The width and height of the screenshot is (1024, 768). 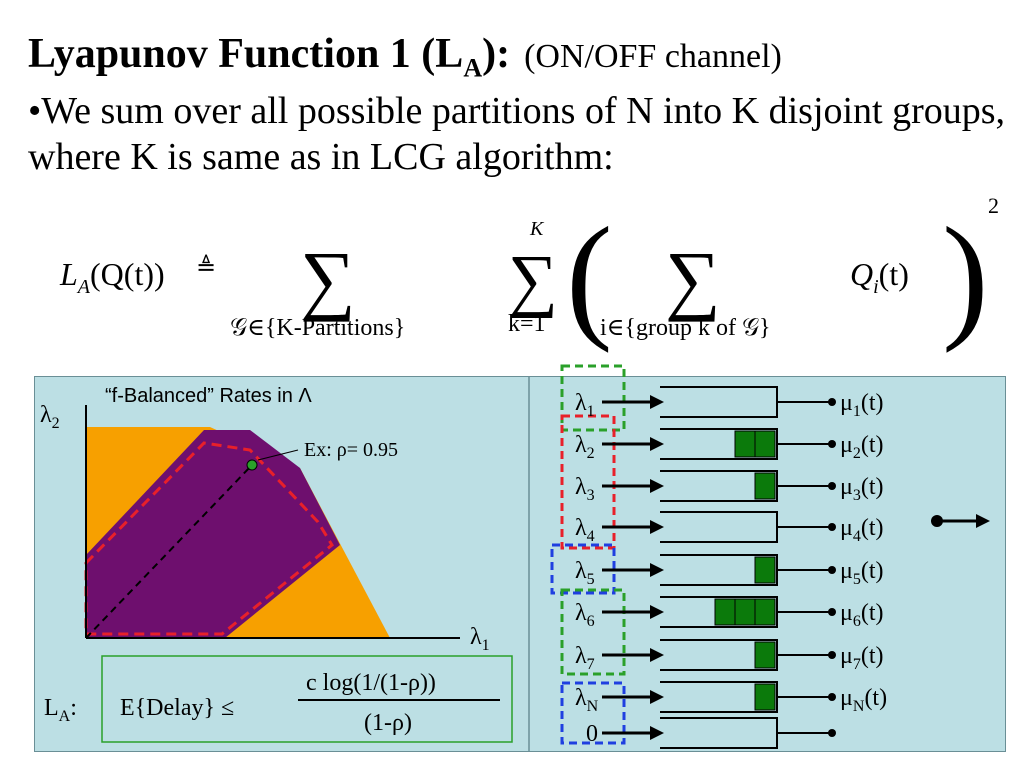 What do you see at coordinates (317, 328) in the screenshot?
I see `outer-sum-range: 𝒢∈{K-Partitions}` at bounding box center [317, 328].